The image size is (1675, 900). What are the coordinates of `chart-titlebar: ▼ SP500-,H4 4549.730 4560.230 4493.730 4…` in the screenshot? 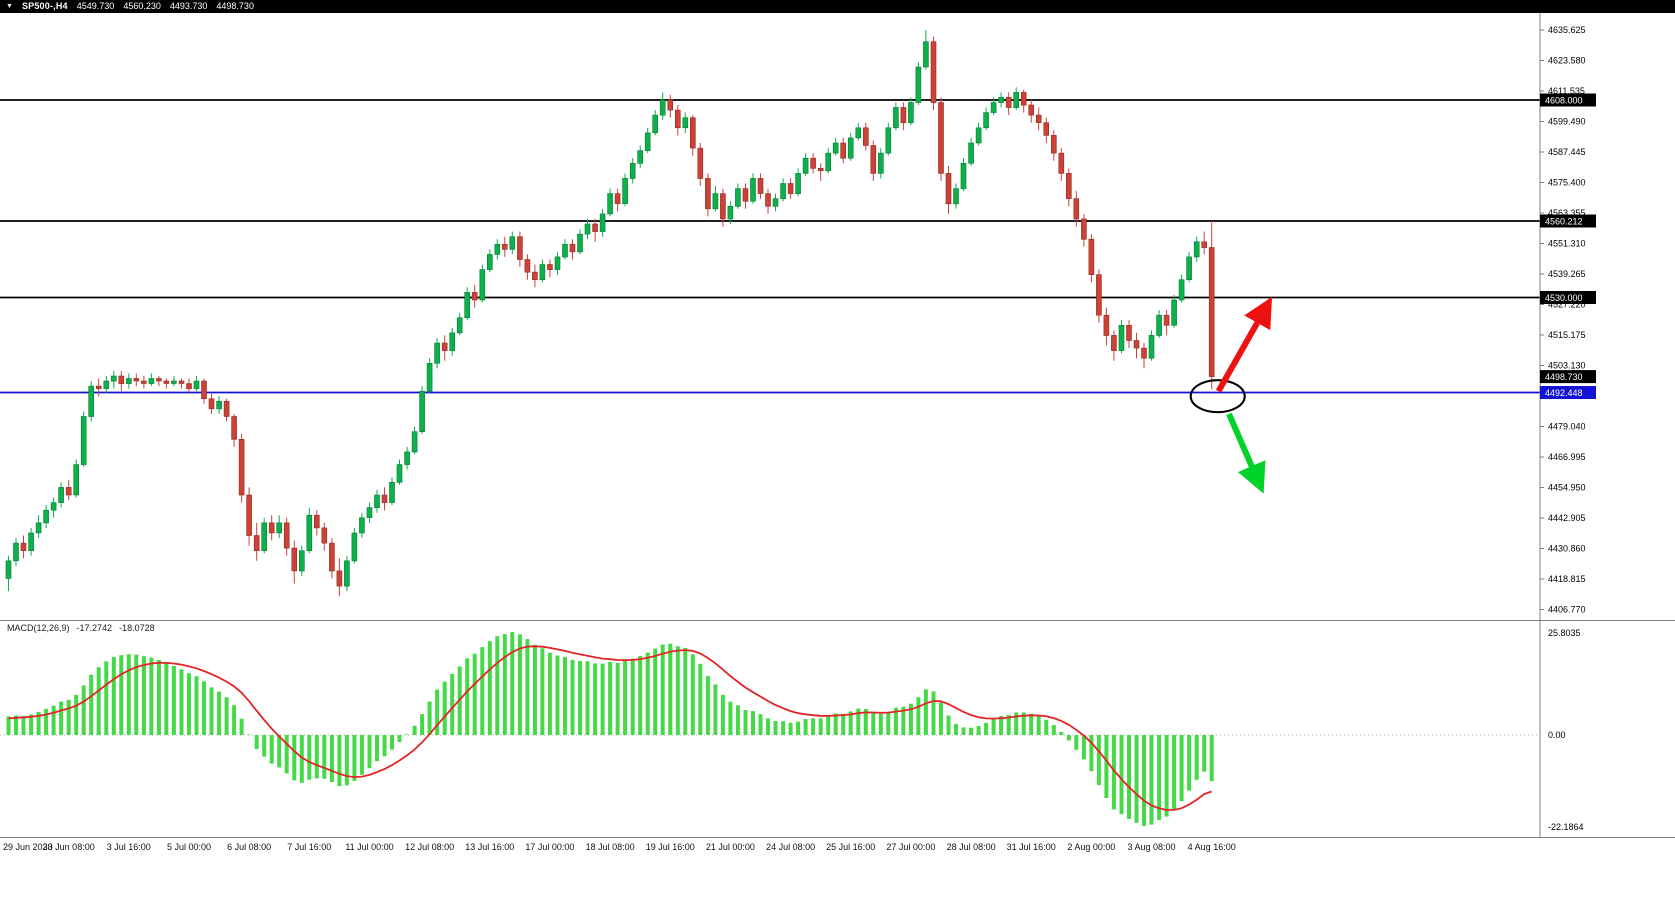 It's located at (837, 6).